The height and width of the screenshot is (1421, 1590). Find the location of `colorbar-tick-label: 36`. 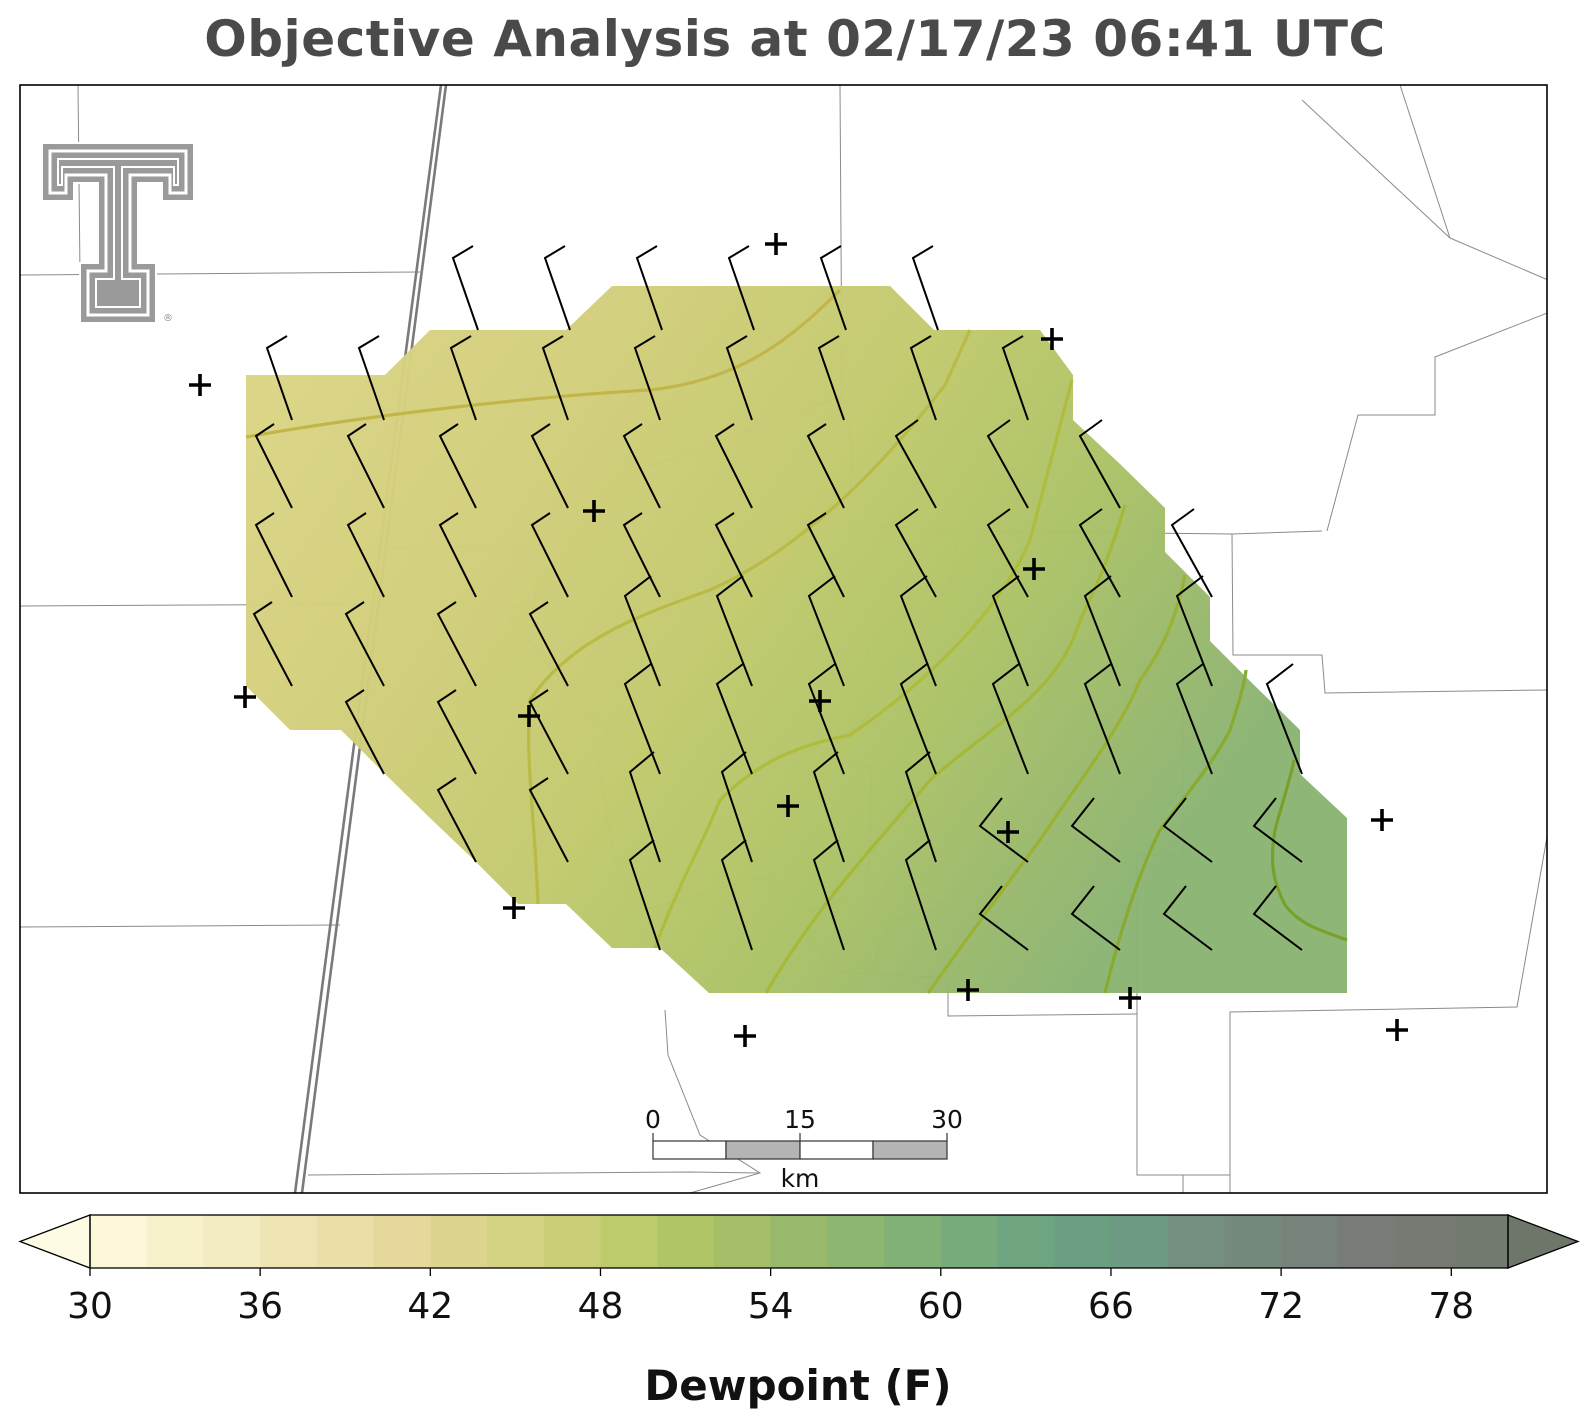

colorbar-tick-label: 36 is located at coordinates (260, 1306).